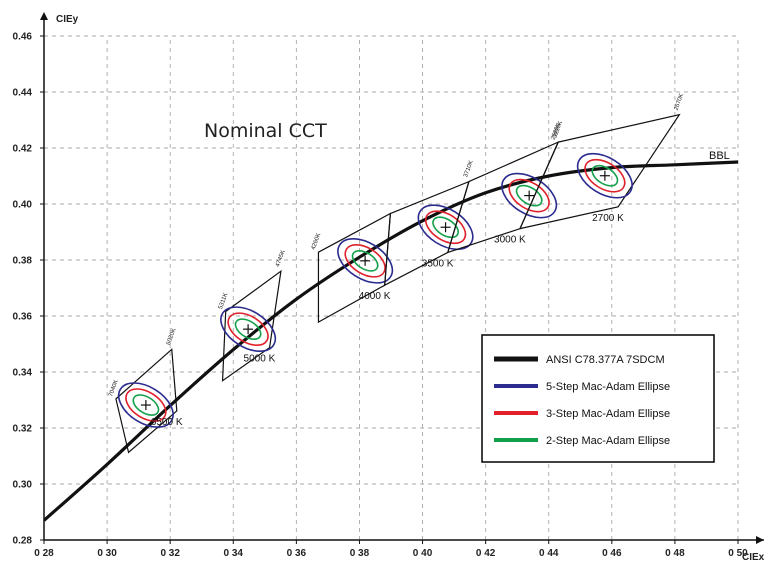  What do you see at coordinates (612, 553) in the screenshot?
I see `x-tick-label: 0 46` at bounding box center [612, 553].